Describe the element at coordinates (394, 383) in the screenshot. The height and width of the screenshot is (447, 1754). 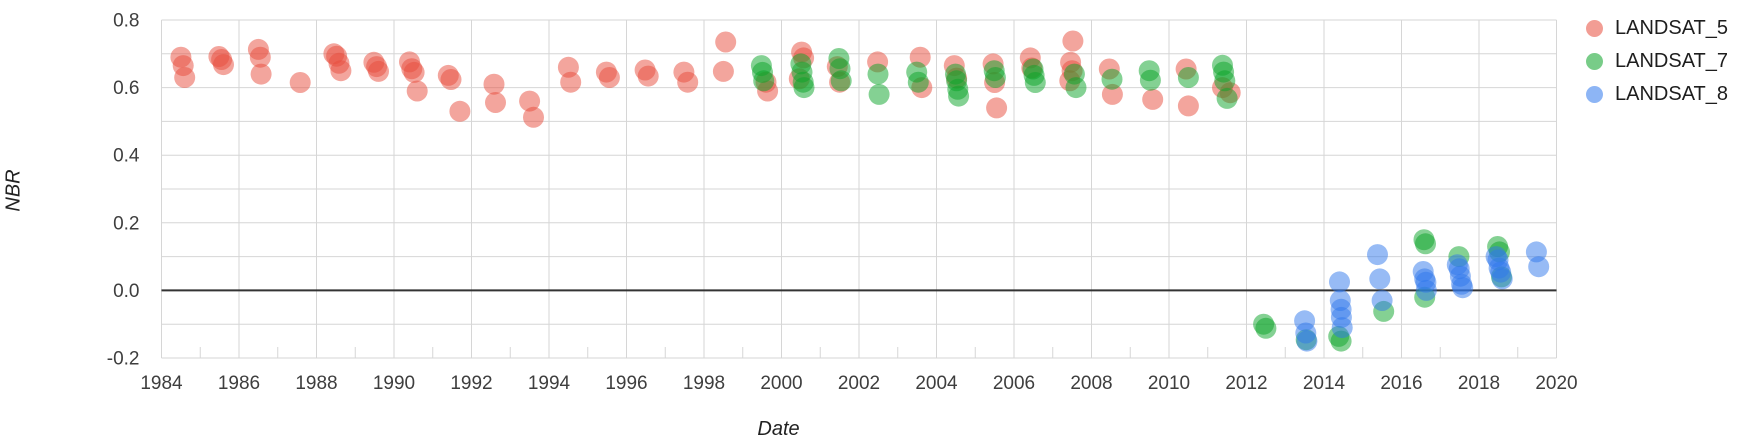
I see `x-tick-label: 1990` at that location.